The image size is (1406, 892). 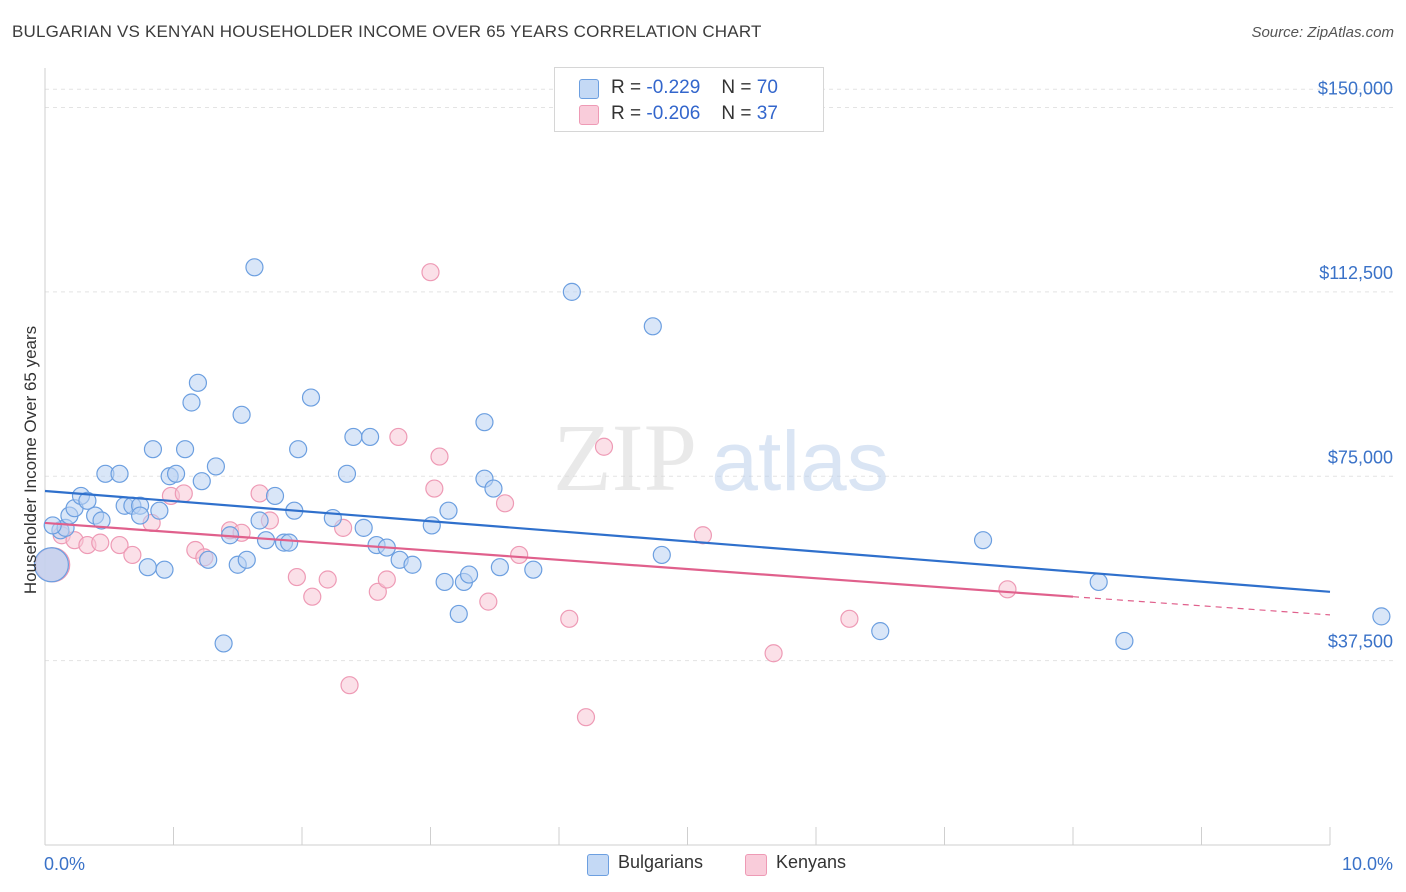 I want to click on y-axis-label: Householder Income Over 65 years, so click(x=30, y=460).